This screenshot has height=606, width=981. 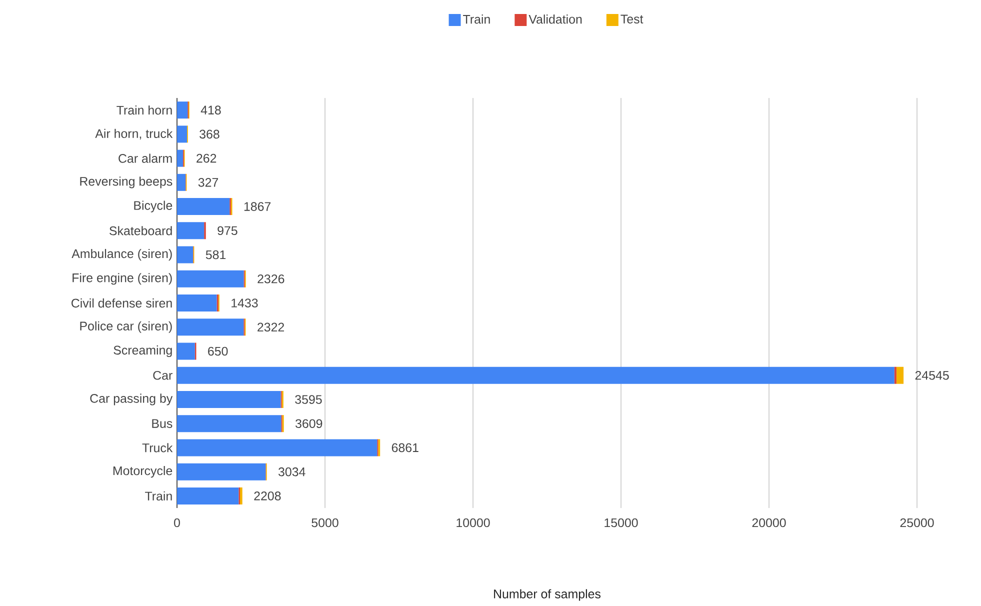 What do you see at coordinates (162, 423) in the screenshot?
I see `y-tick-label: Bus` at bounding box center [162, 423].